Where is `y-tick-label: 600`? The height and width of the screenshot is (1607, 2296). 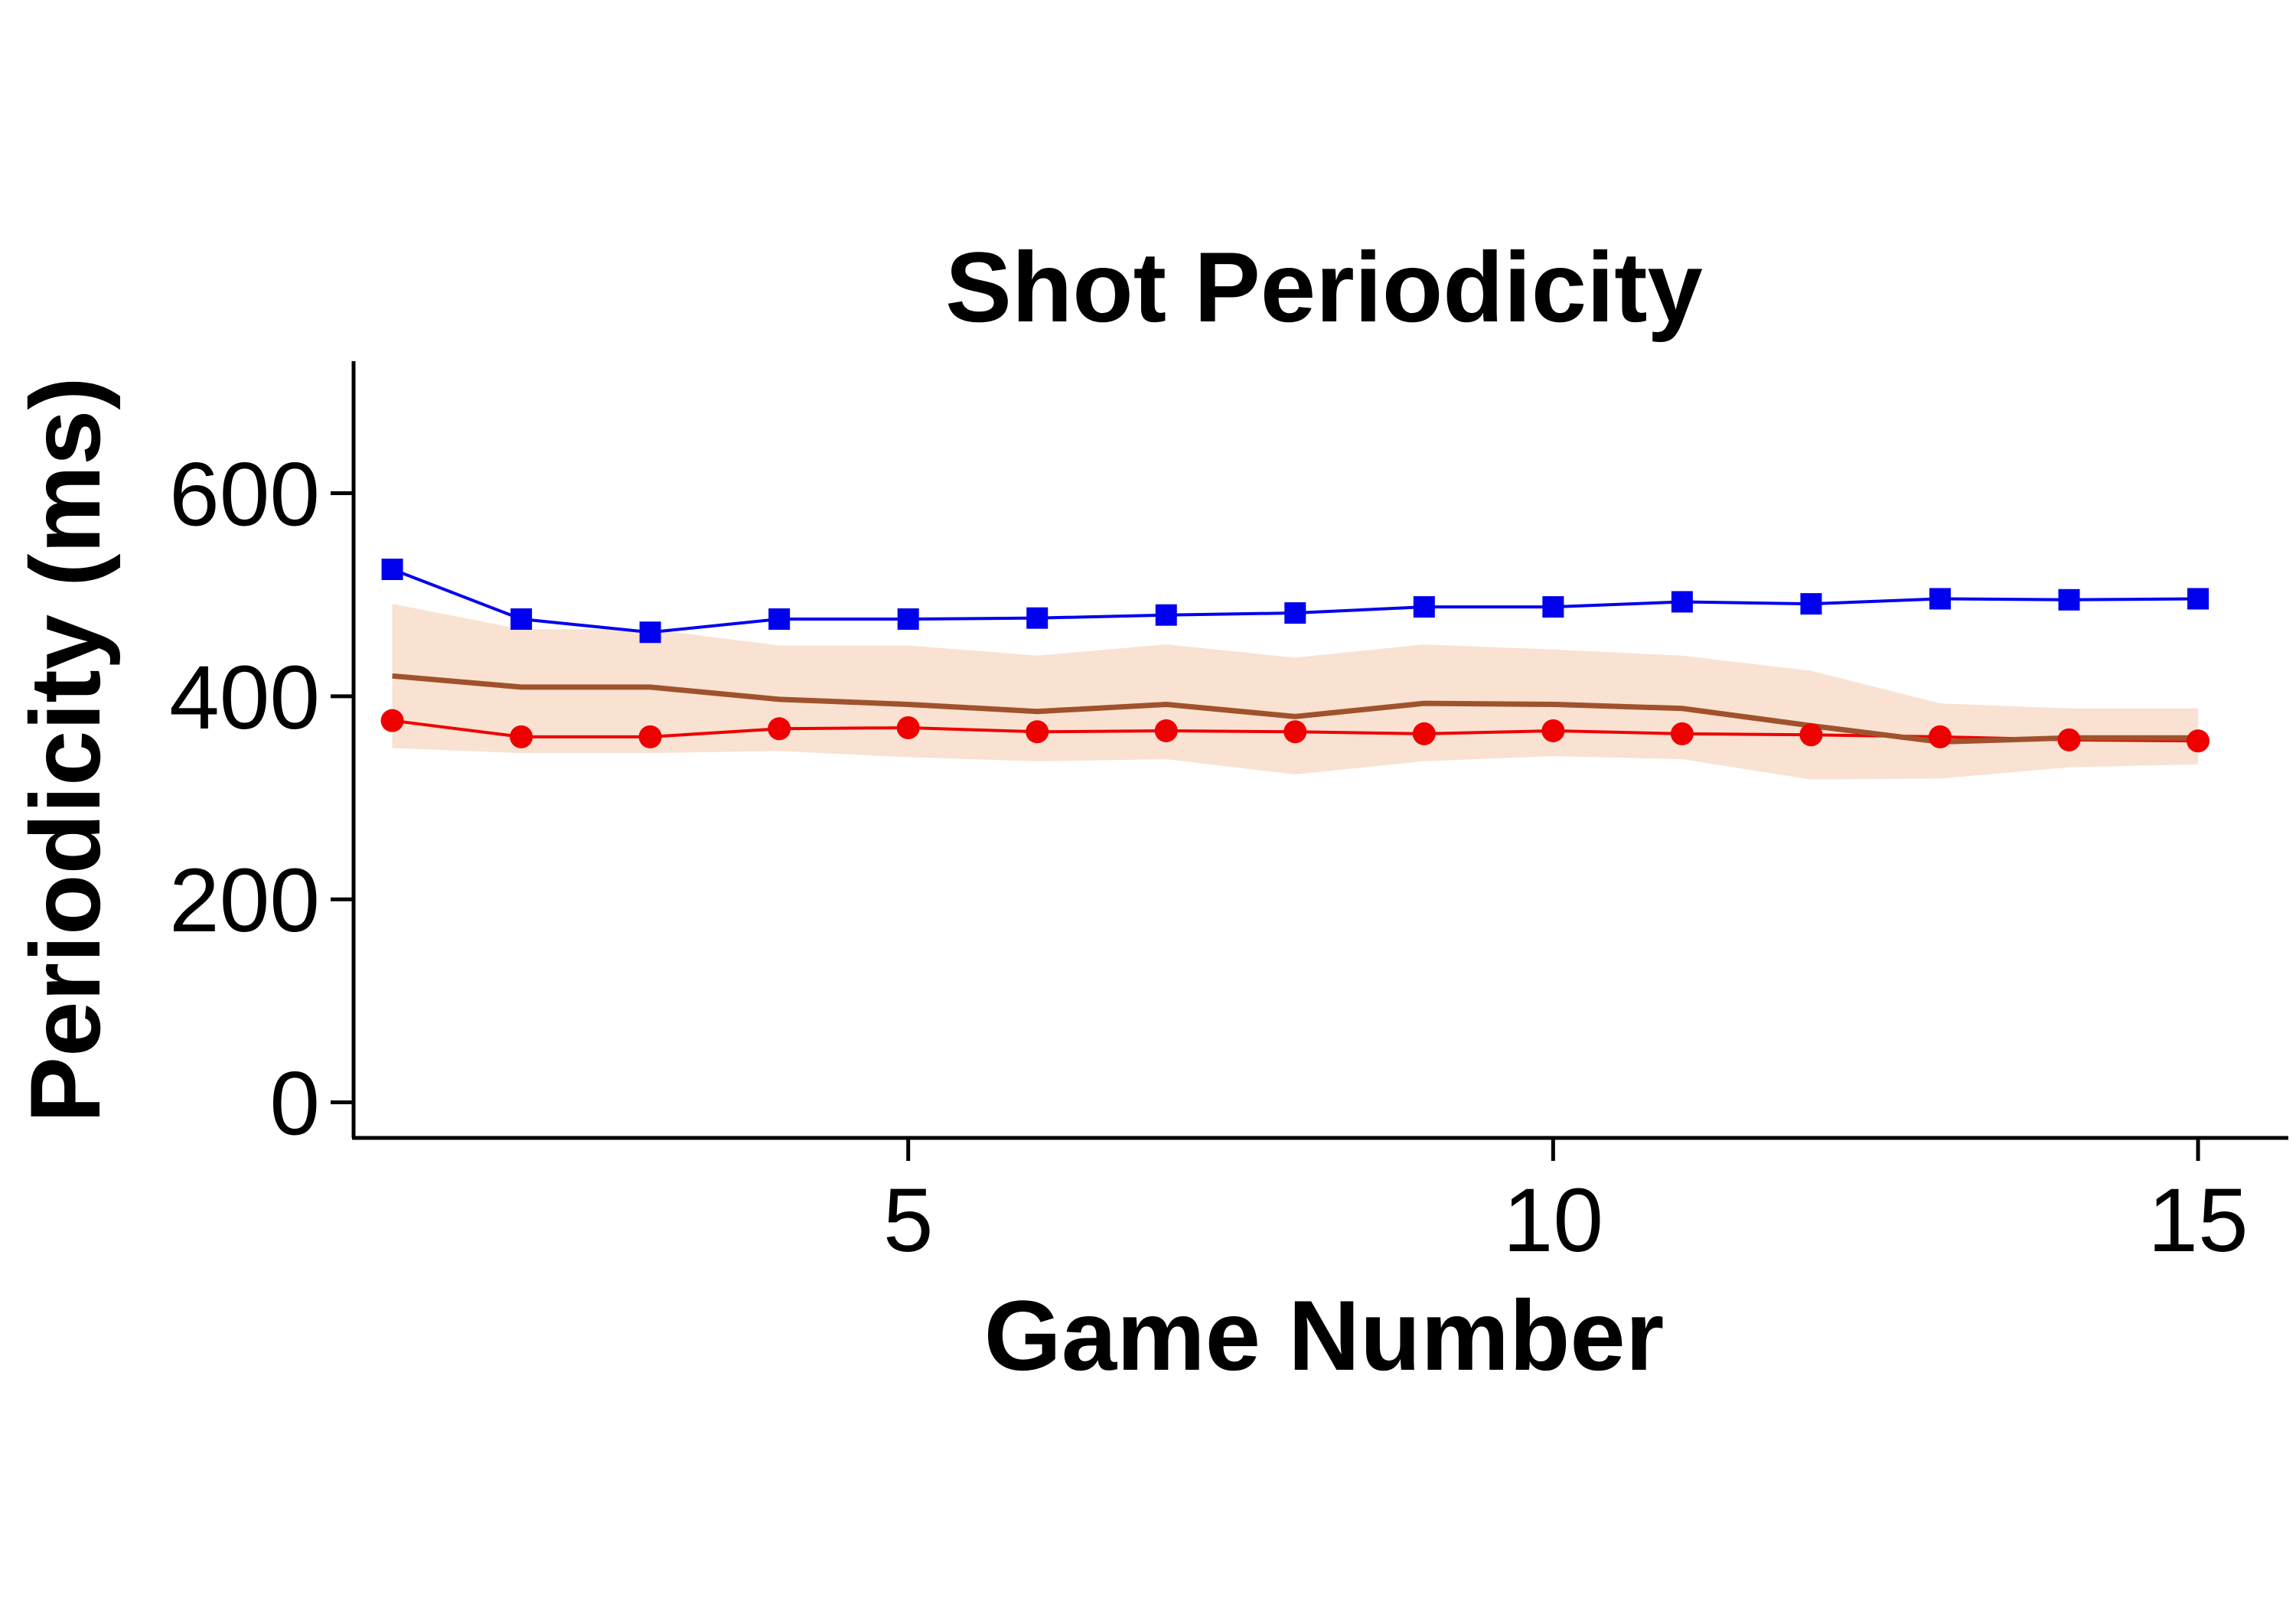 y-tick-label: 600 is located at coordinates (244, 494).